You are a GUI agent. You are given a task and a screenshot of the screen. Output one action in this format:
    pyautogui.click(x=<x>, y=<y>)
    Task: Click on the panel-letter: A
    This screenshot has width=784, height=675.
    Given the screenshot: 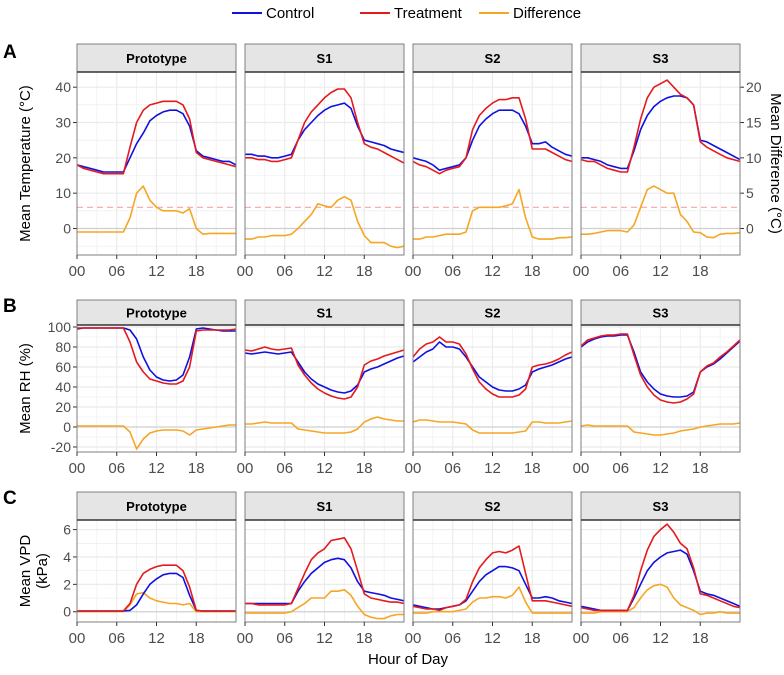 What is the action you would take?
    pyautogui.click(x=10, y=52)
    